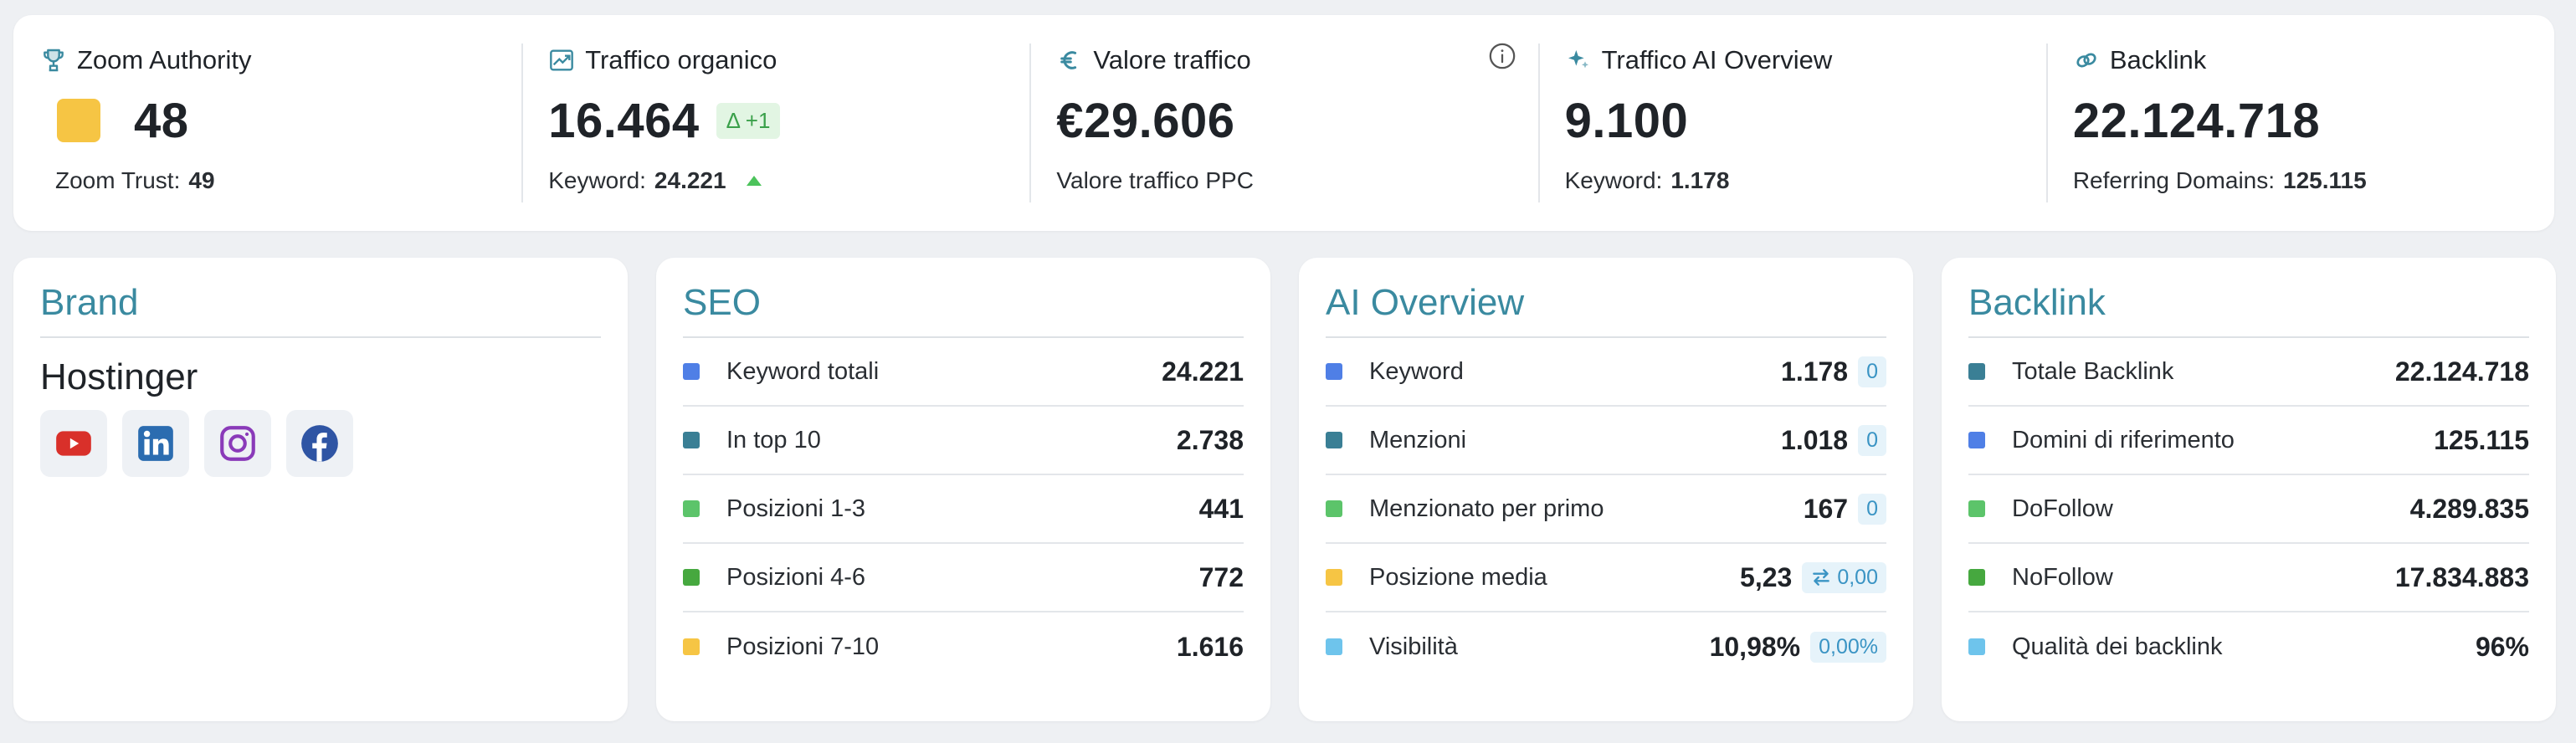 The image size is (2576, 743). Describe the element at coordinates (1413, 646) in the screenshot. I see `row-label: Visibilità` at that location.